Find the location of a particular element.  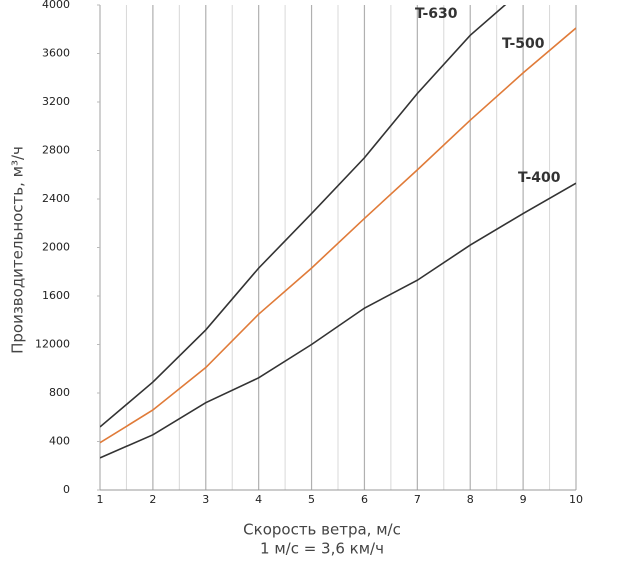

x-tick-label: 9 is located at coordinates (523, 499).